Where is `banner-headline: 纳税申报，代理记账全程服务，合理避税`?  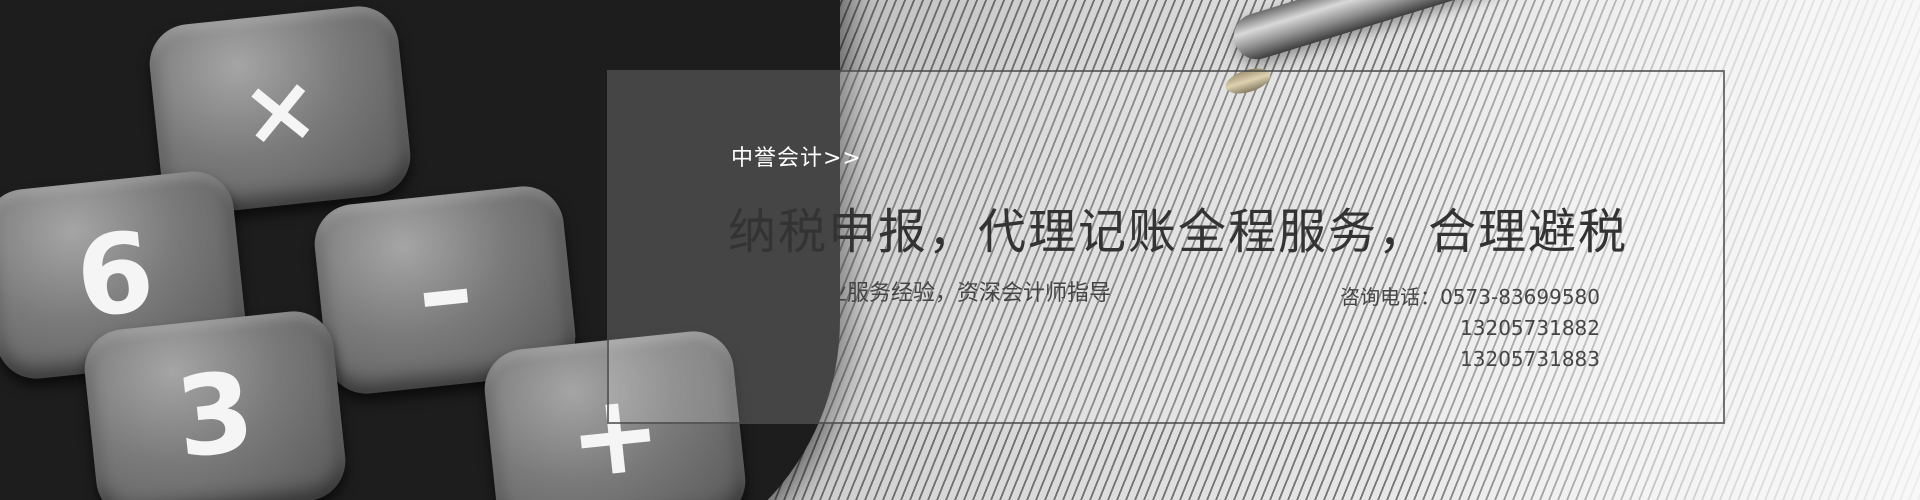 banner-headline: 纳税申报，代理记账全程服务，合理避税 is located at coordinates (1178, 232).